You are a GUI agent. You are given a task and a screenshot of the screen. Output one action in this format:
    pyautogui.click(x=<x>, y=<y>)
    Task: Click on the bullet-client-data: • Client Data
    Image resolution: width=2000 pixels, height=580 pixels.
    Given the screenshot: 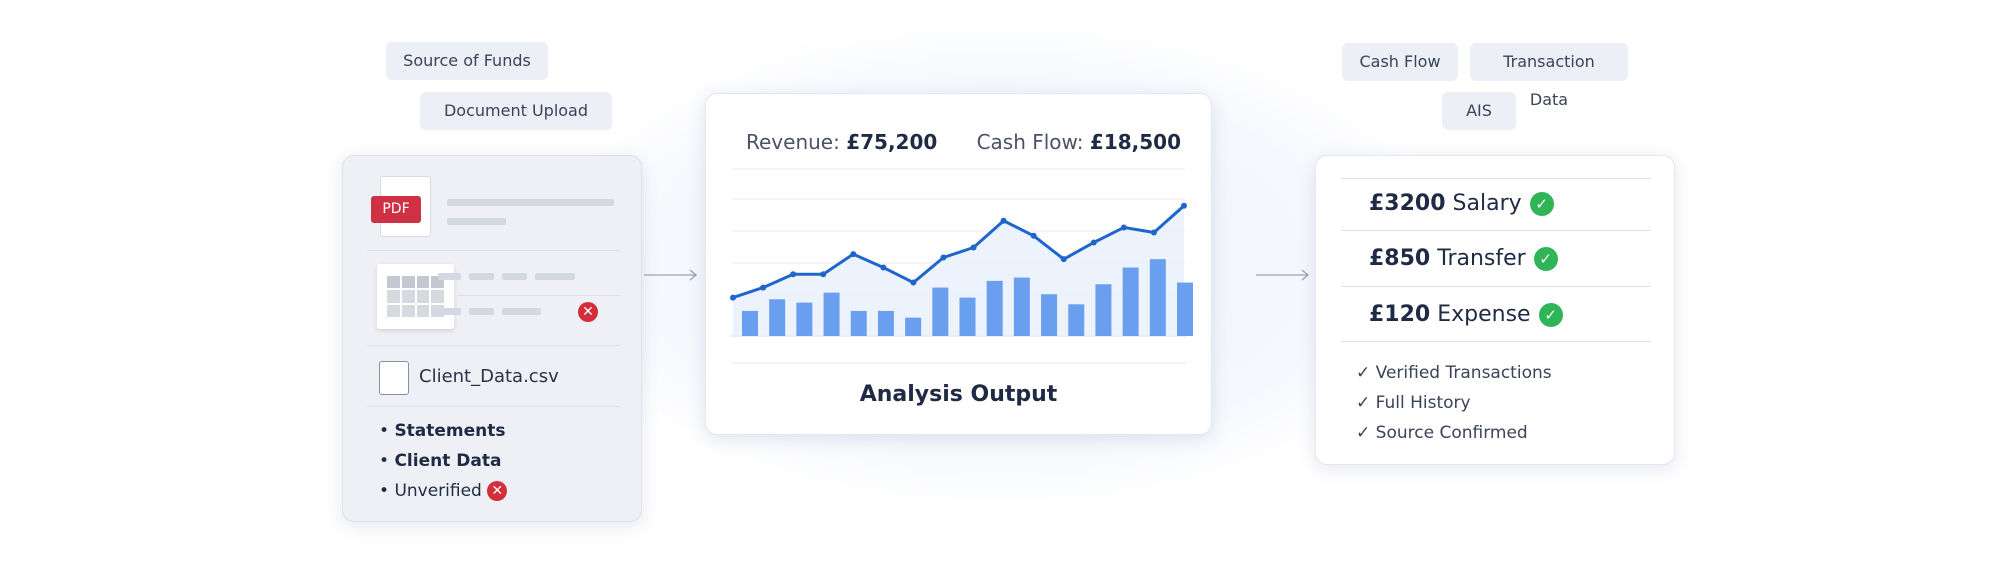 What is the action you would take?
    pyautogui.click(x=440, y=461)
    